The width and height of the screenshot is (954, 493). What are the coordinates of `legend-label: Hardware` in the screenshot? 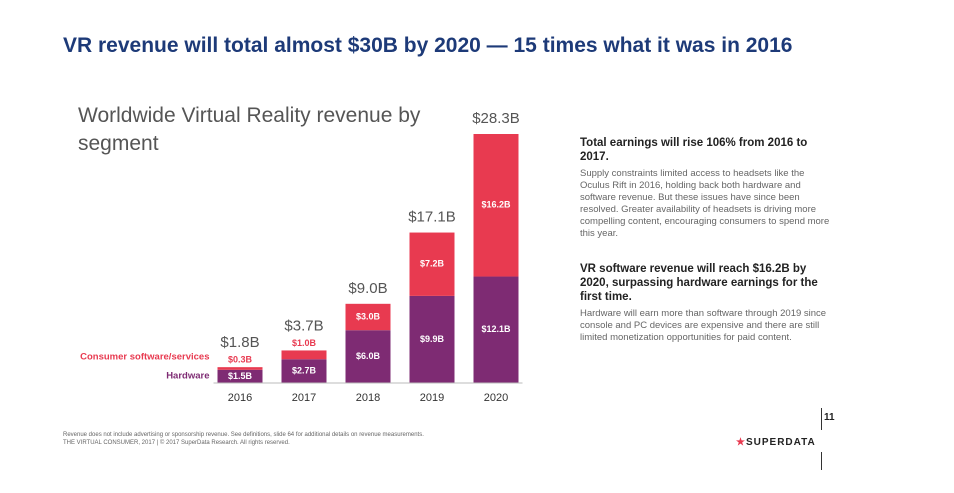 It's located at (187, 376).